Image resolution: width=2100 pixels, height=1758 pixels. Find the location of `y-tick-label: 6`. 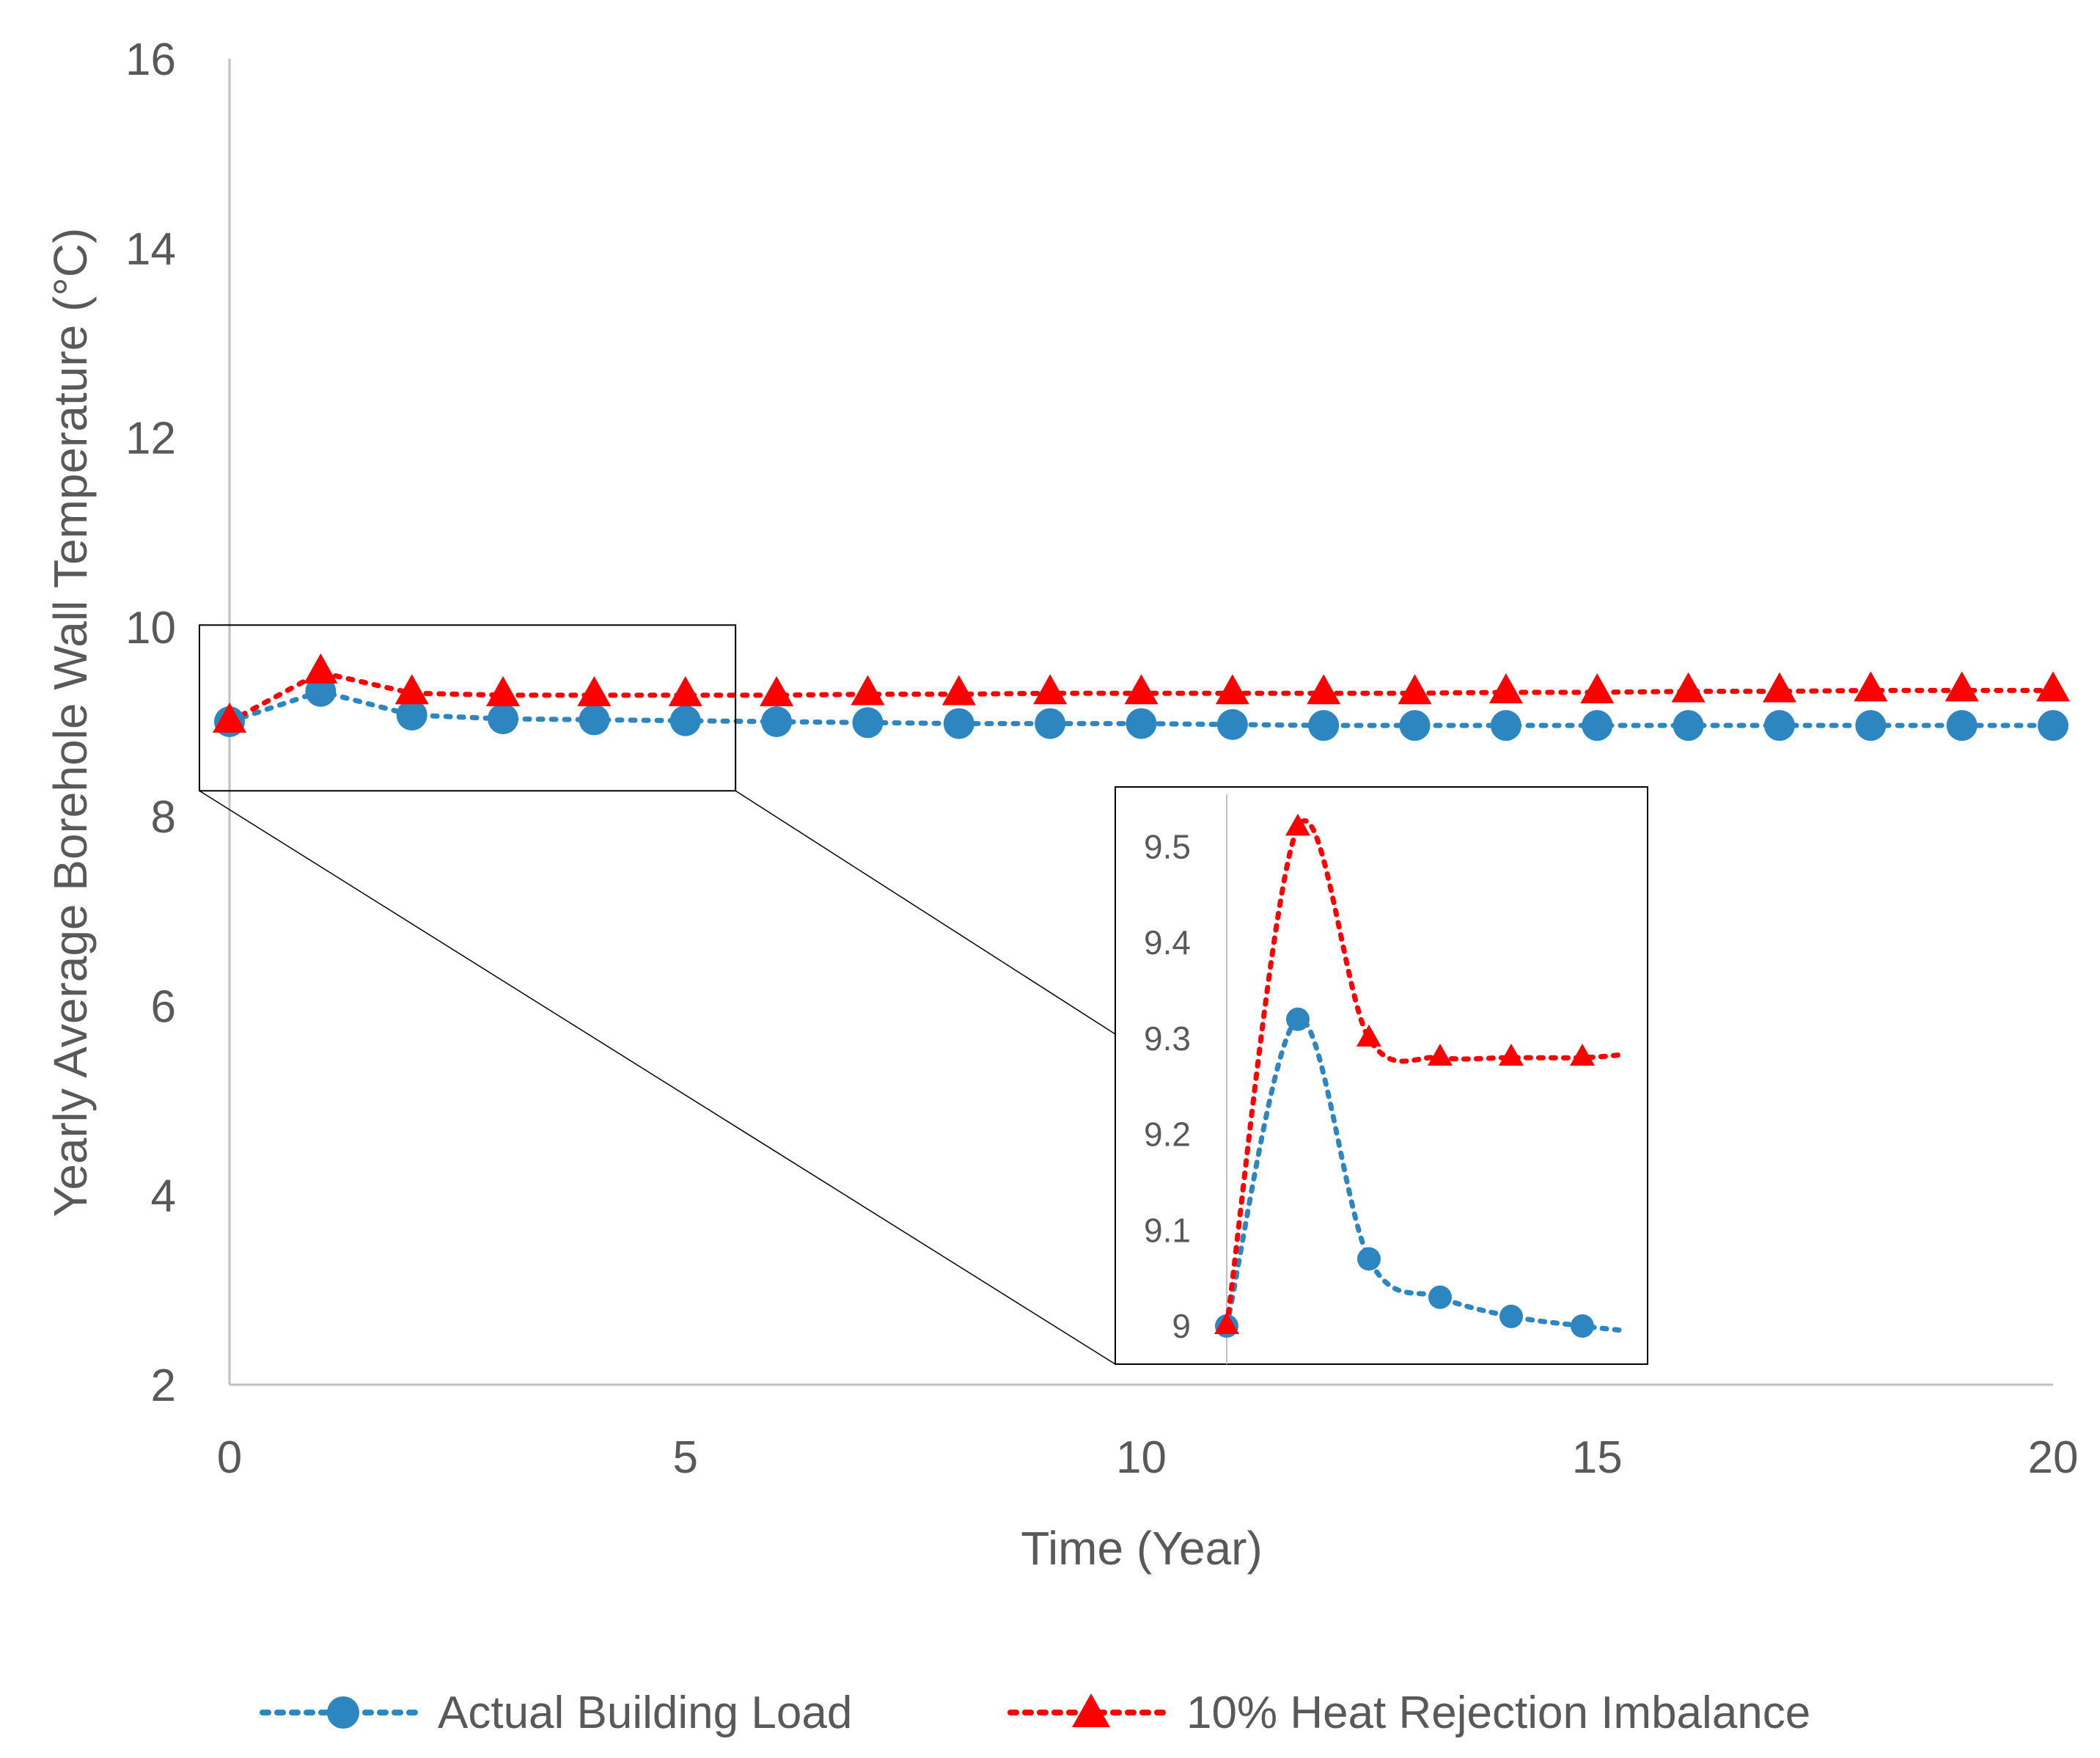

y-tick-label: 6 is located at coordinates (163, 1006).